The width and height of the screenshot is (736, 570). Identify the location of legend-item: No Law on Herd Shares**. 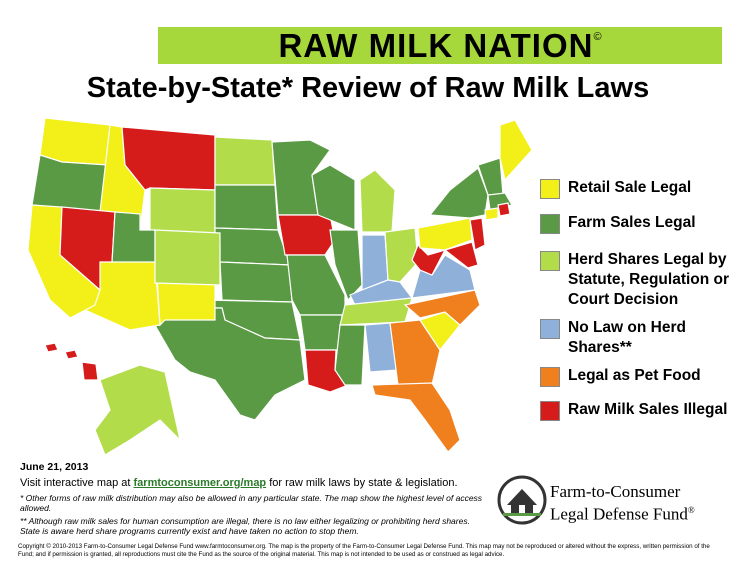
(638, 338).